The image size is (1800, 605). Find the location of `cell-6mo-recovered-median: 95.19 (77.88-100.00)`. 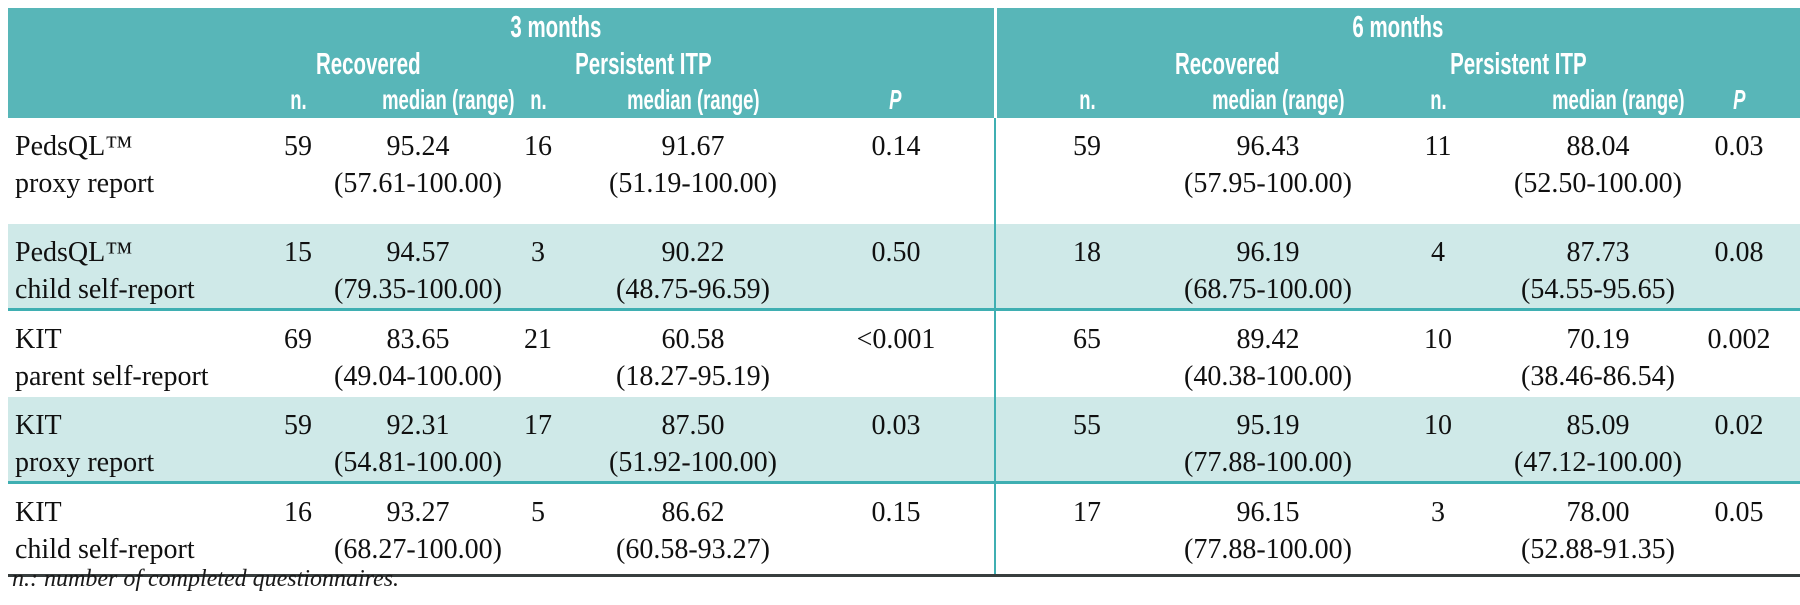

cell-6mo-recovered-median: 95.19 (77.88-100.00) is located at coordinates (1268, 440).